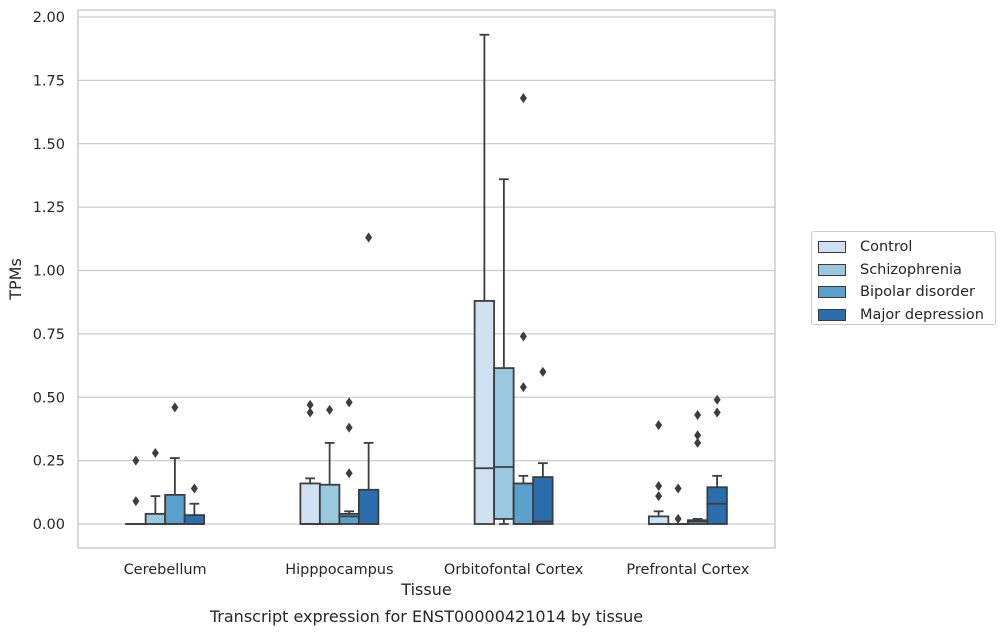 The width and height of the screenshot is (1007, 634). I want to click on y-tick-label: 0.25, so click(49, 462).